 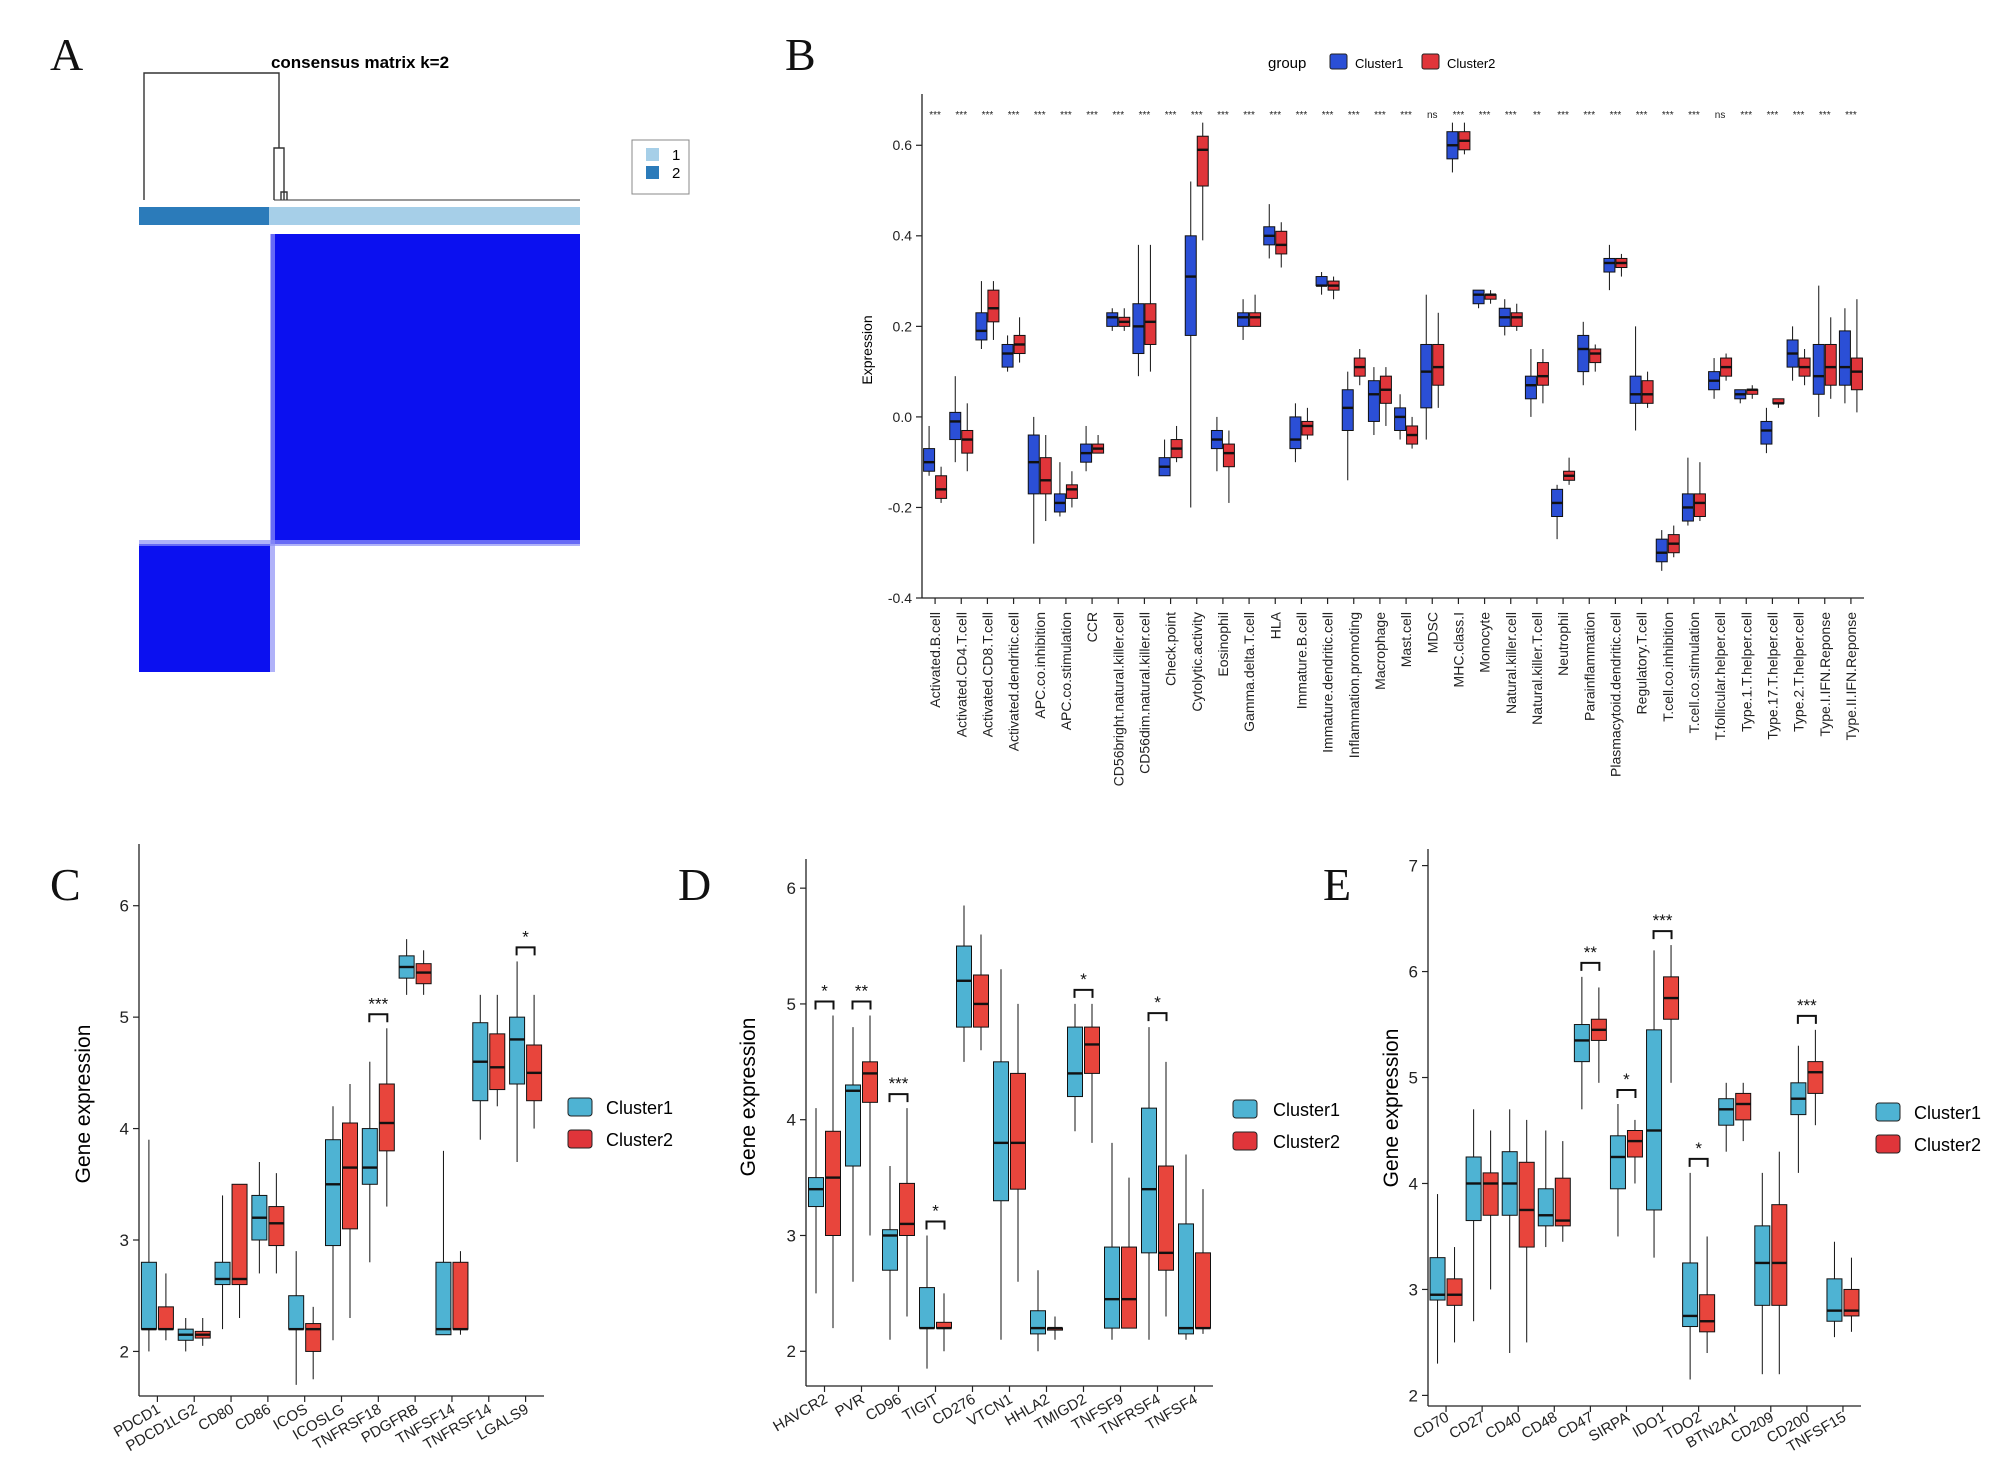 What do you see at coordinates (360, 62) in the screenshot?
I see `consensus-matrix-title: consensus matrix k=2` at bounding box center [360, 62].